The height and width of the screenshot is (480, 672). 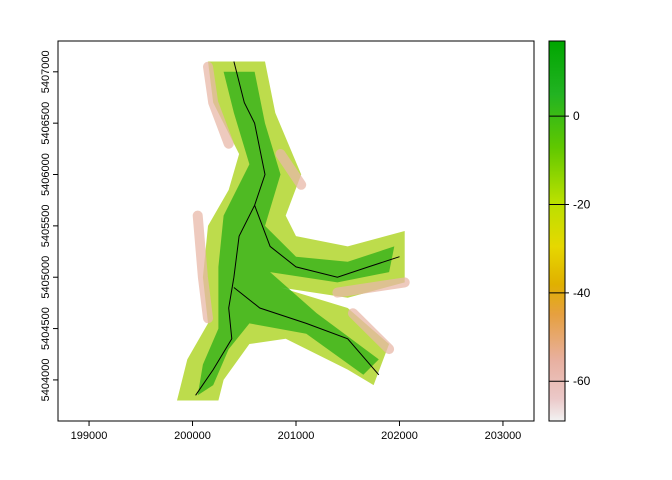 I want to click on x-tick-label-3: 202000, so click(x=399, y=436).